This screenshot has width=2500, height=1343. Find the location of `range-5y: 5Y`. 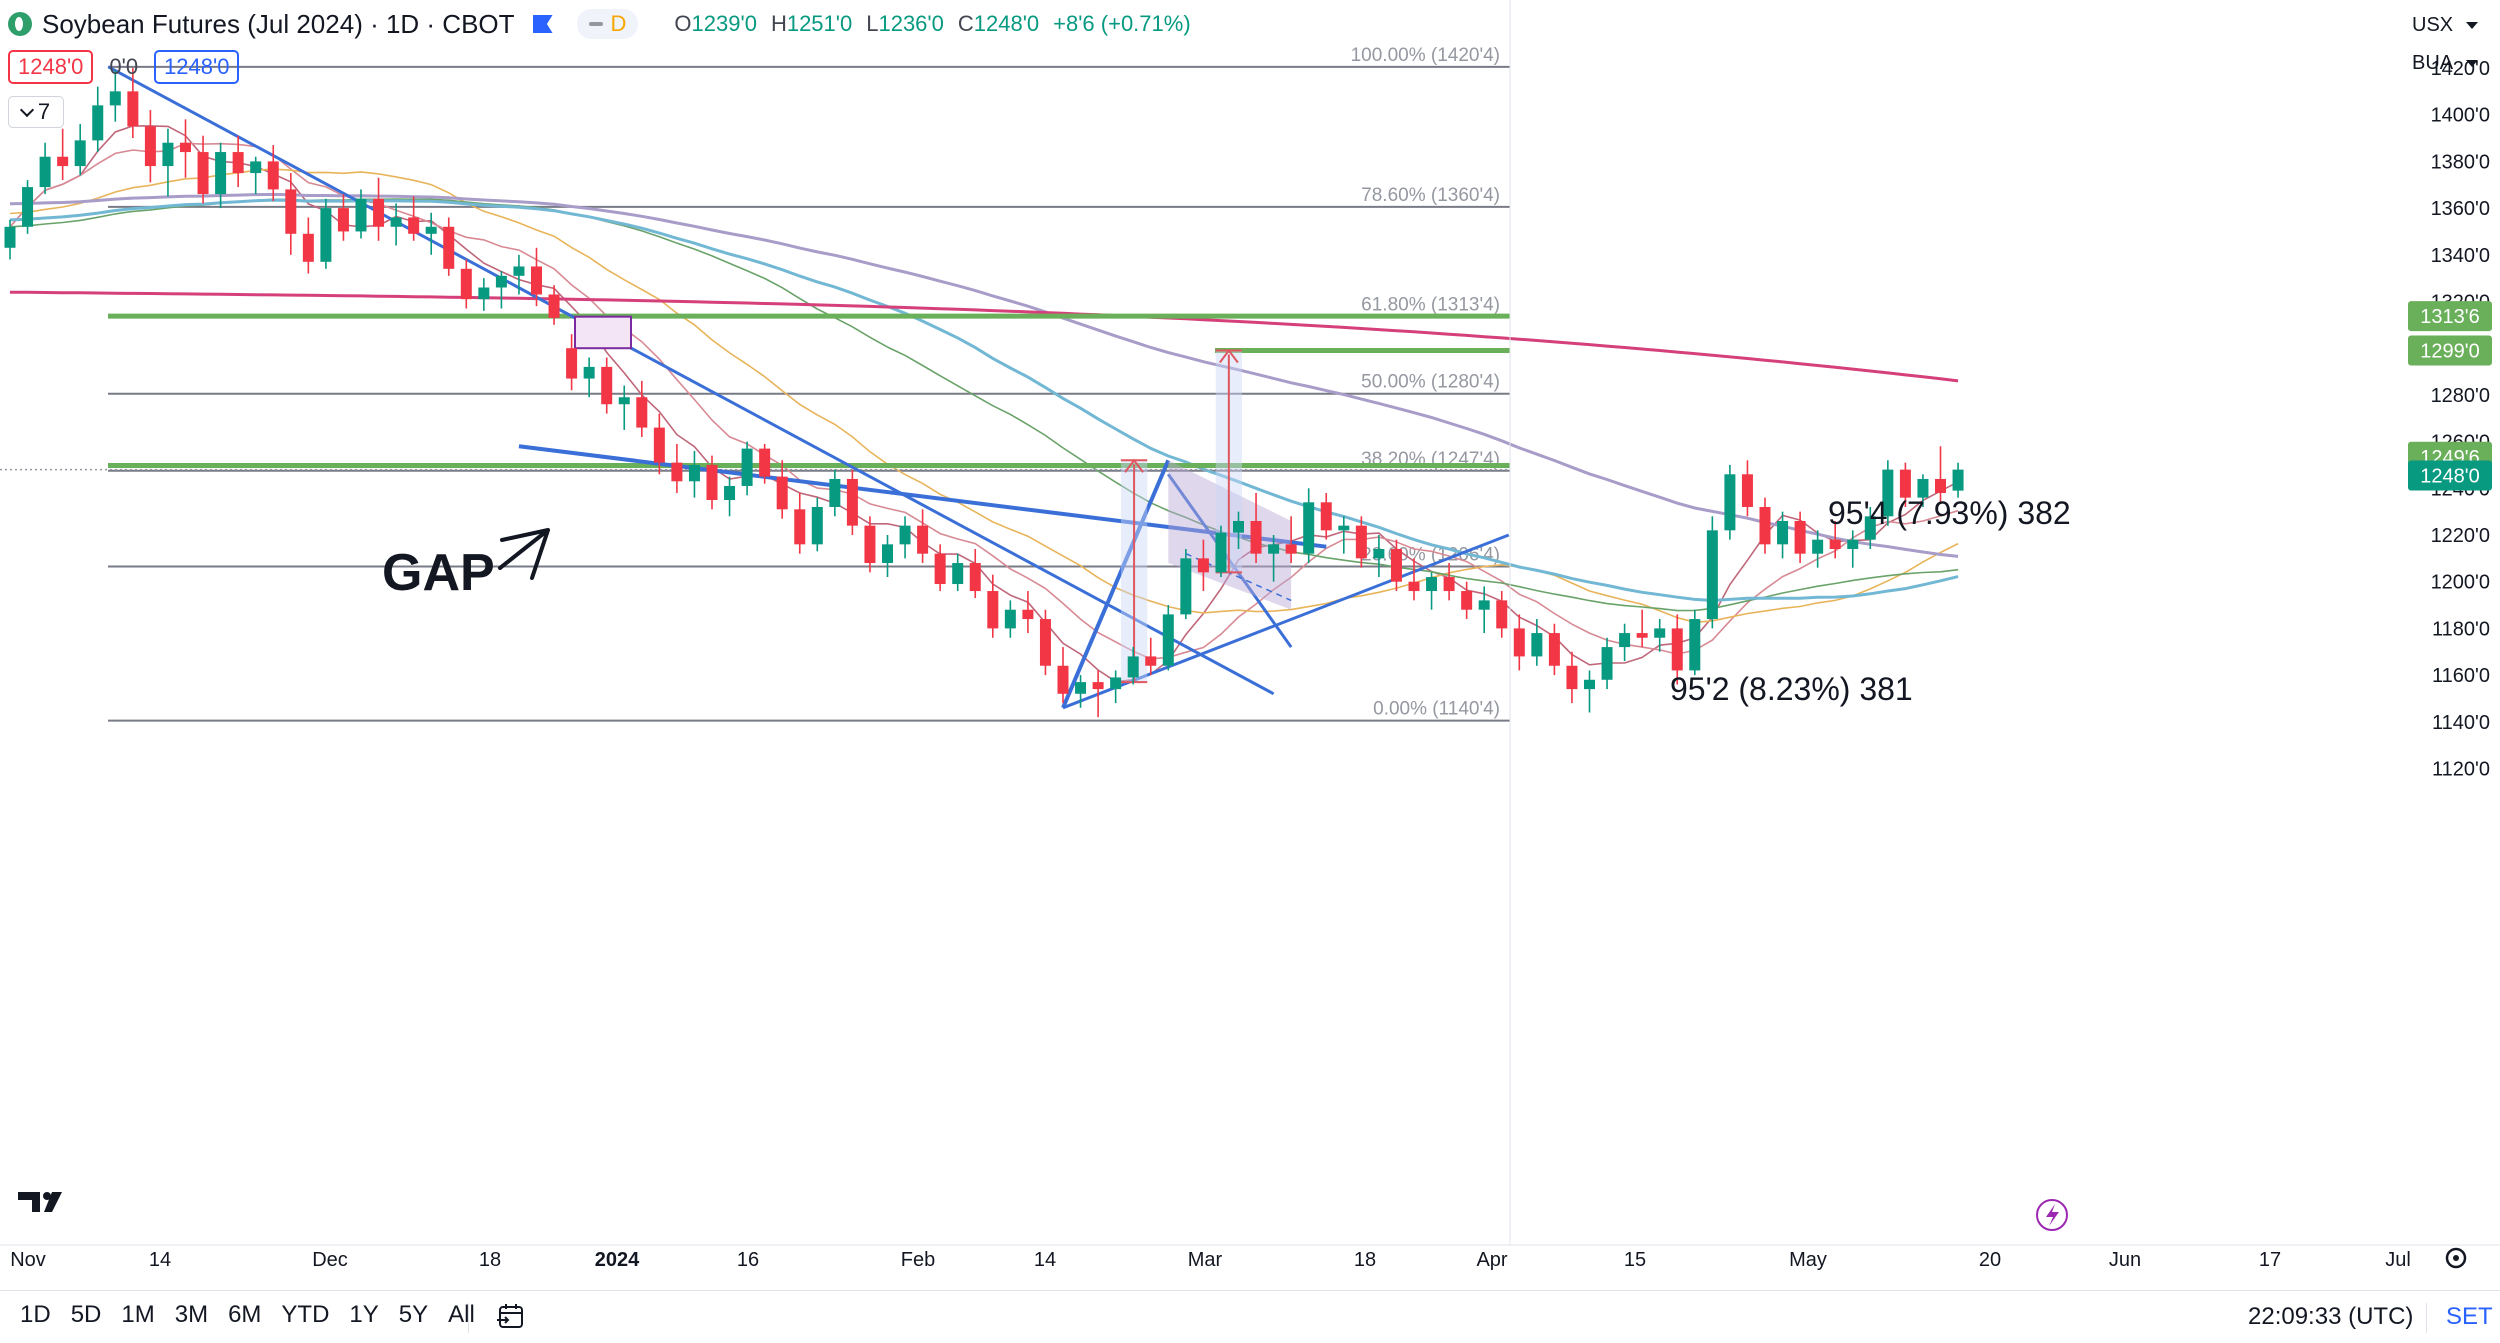

range-5y: 5Y is located at coordinates (413, 1314).